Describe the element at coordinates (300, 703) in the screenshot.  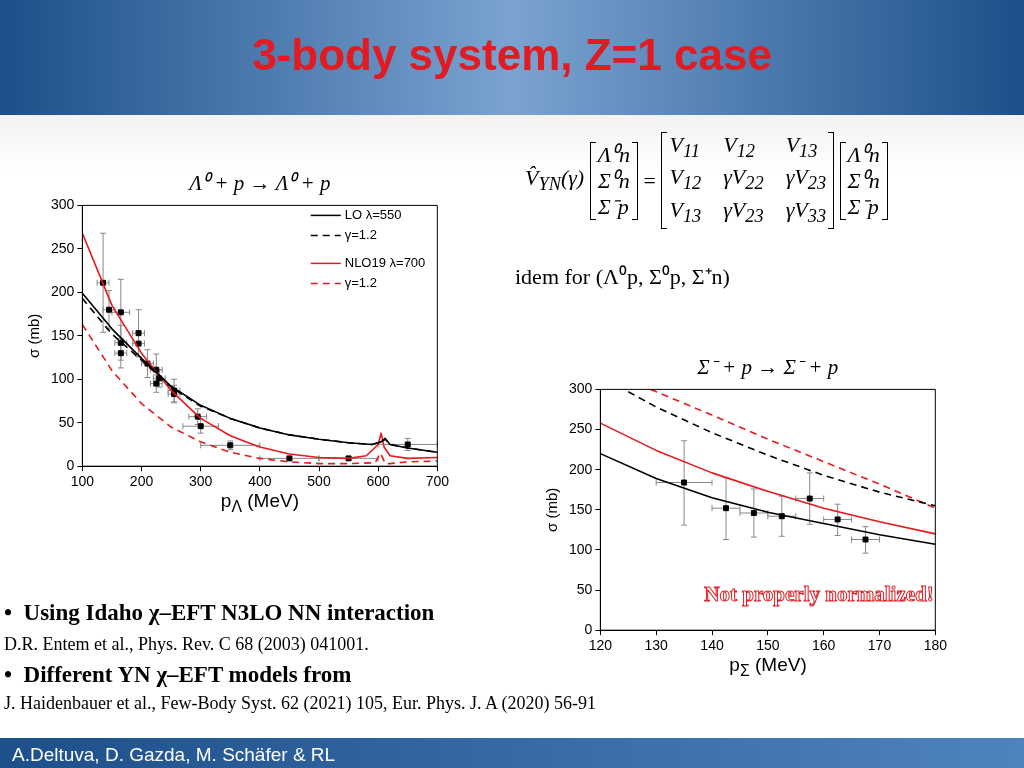
I see `text: J. Haidenbauer et al., Few-Body Syst. 62 (2021) 105, Eur. Phys. J. A (2020) 56-91` at that location.